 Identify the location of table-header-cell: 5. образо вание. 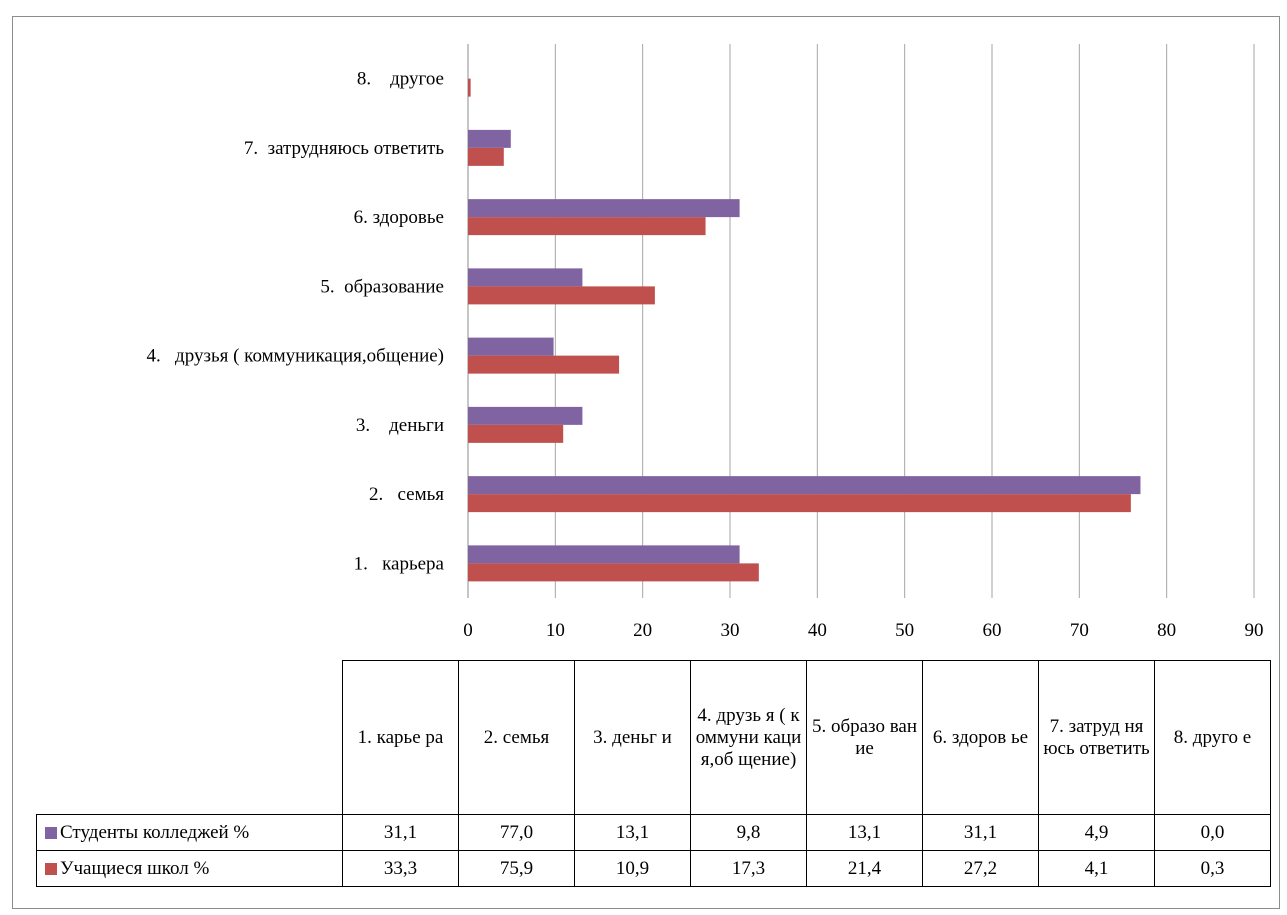
(864, 737).